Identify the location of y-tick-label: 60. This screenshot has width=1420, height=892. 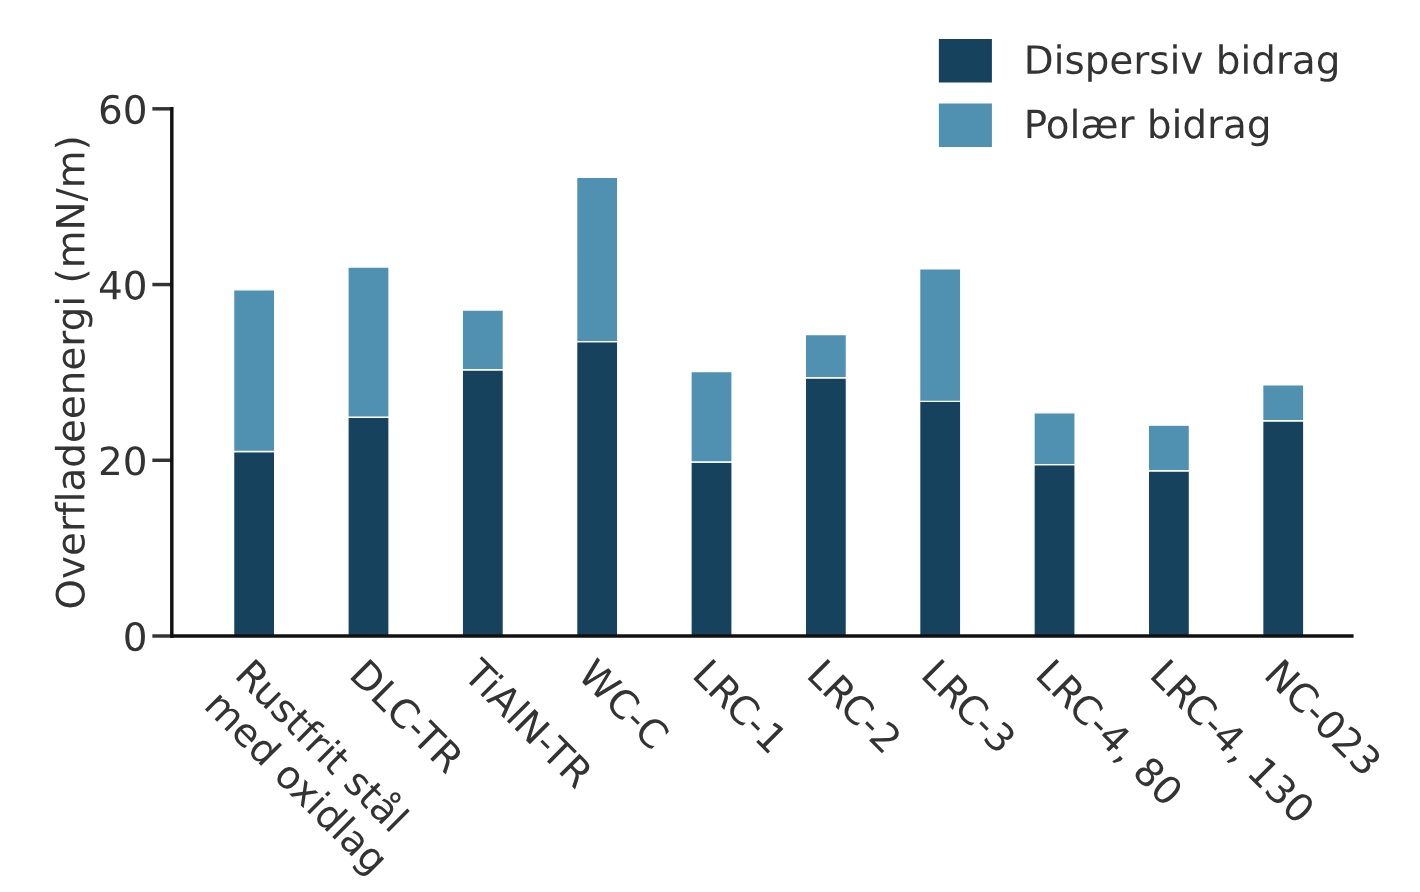
(122, 109).